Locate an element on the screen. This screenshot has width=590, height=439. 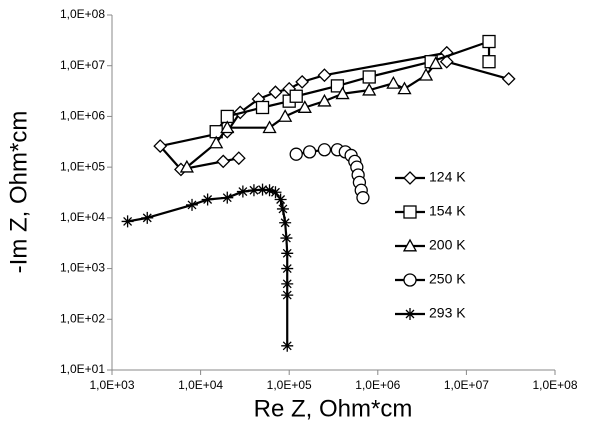
y-tick-label: 1,0E+01 is located at coordinates (82, 369).